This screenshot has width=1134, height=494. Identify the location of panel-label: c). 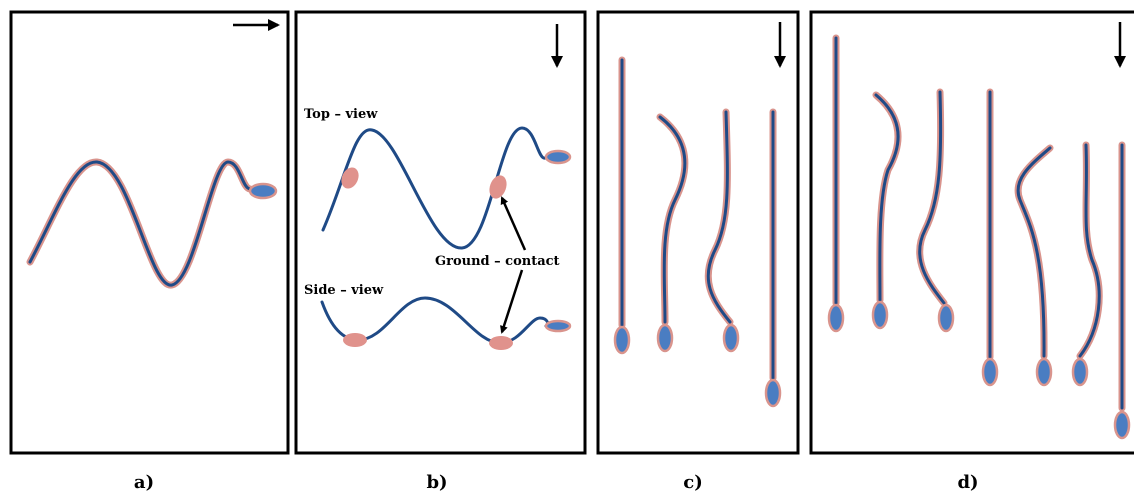
(692, 482).